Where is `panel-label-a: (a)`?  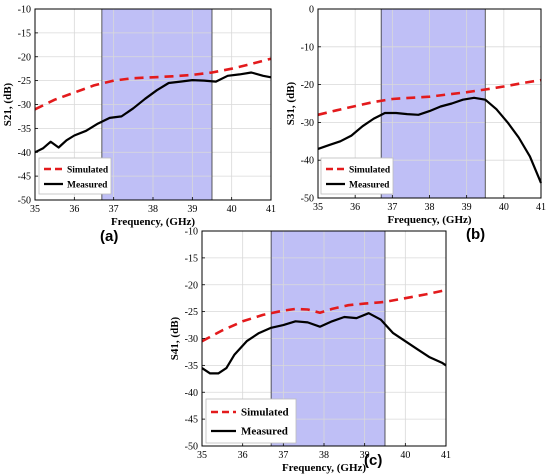
panel-label-a: (a) is located at coordinates (109, 236).